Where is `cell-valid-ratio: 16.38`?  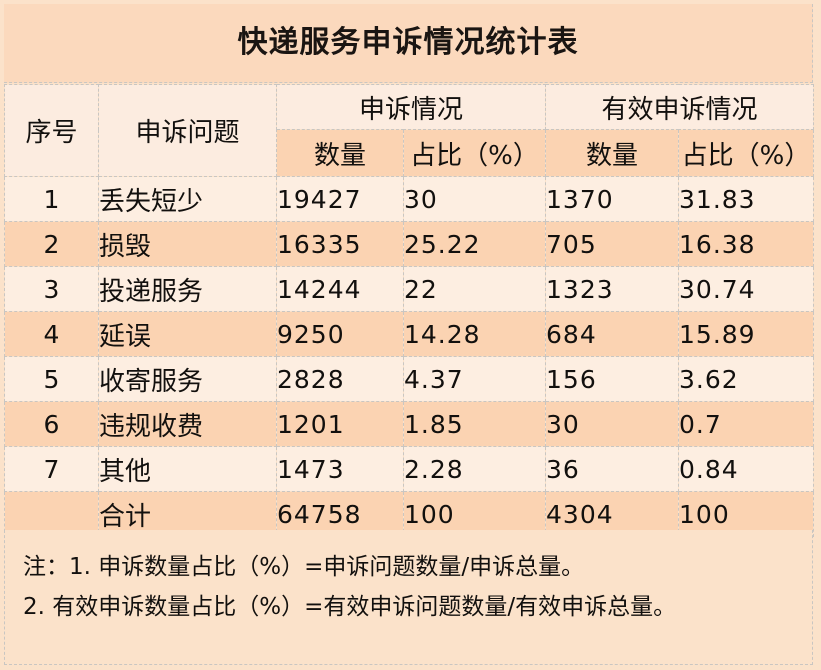
cell-valid-ratio: 16.38 is located at coordinates (746, 244).